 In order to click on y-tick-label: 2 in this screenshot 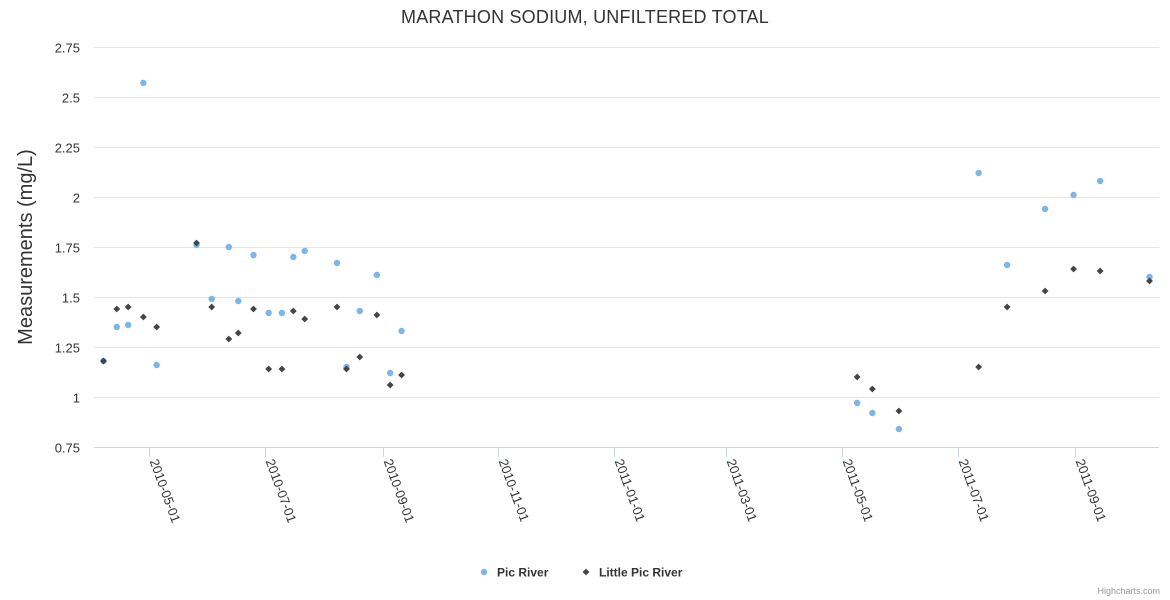, I will do `click(76, 198)`.